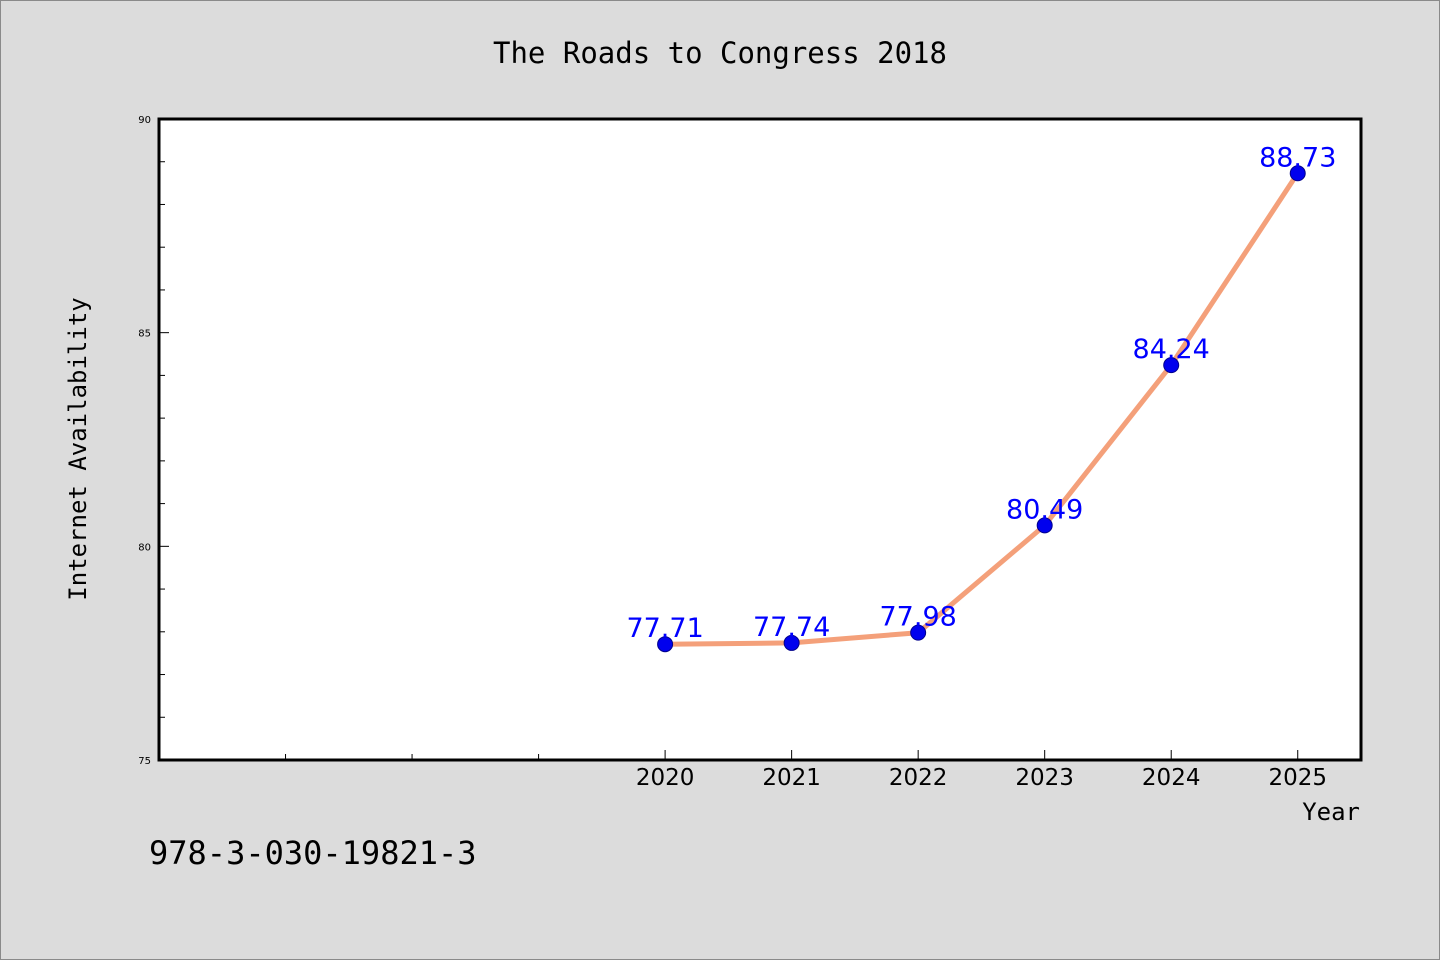 The width and height of the screenshot is (1440, 960). I want to click on x-axis: 2020 2021 2022 2023 2024 2025, so click(806, 770).